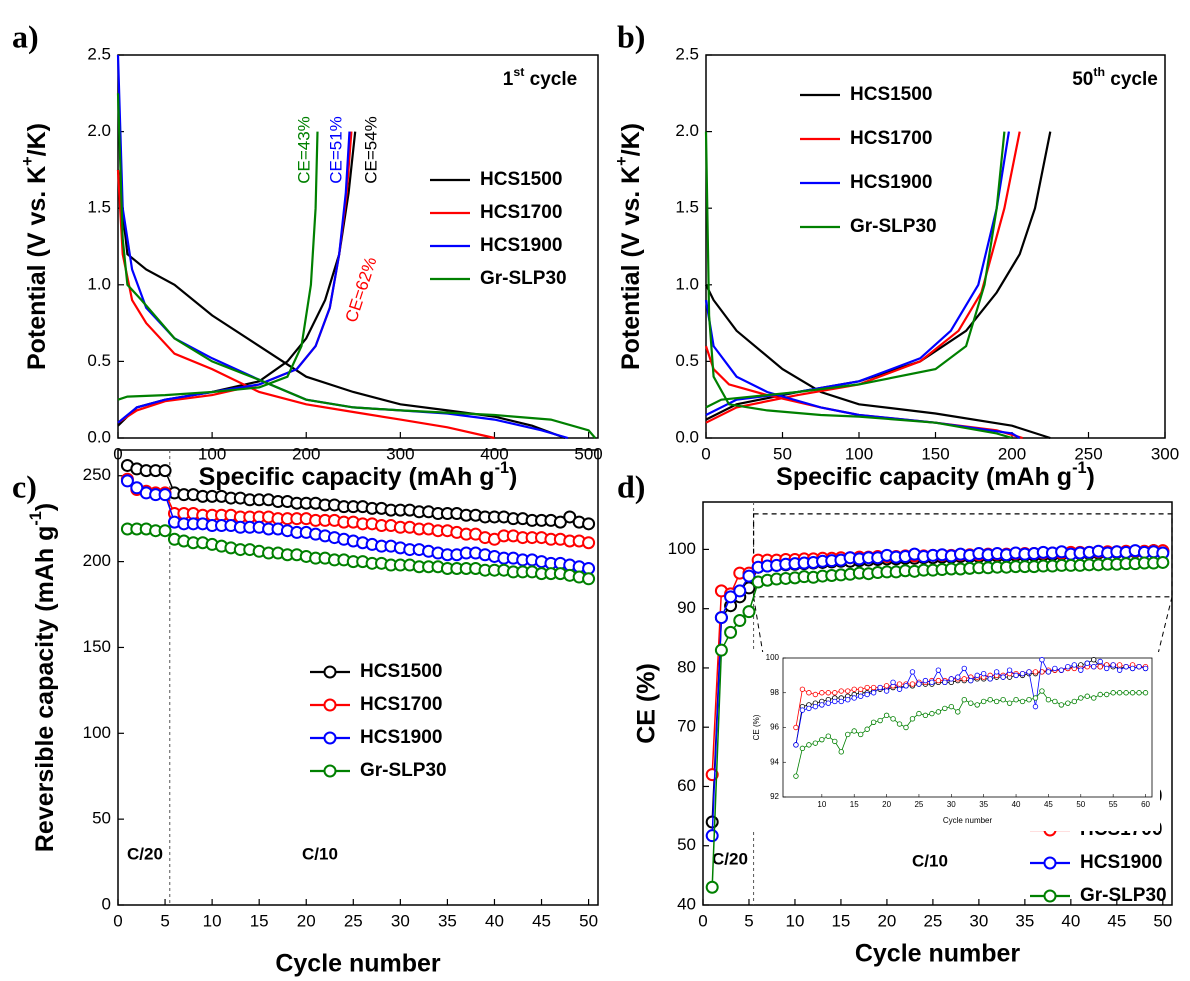 The height and width of the screenshot is (981, 1190). Describe the element at coordinates (358, 964) in the screenshot. I see `x-axis-label: Cycle number` at that location.